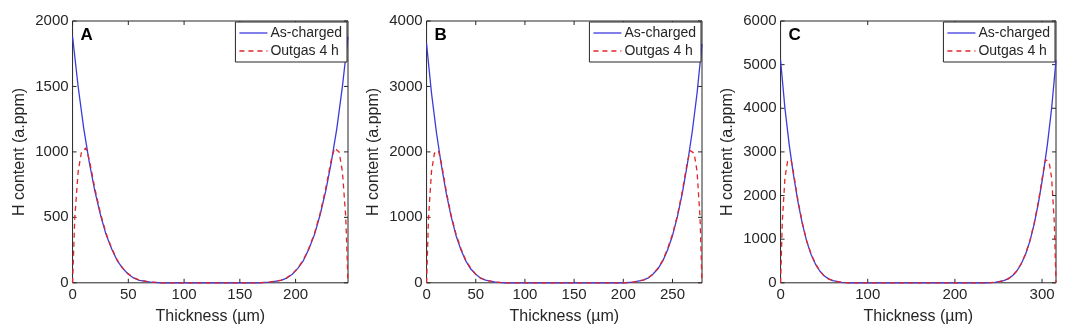  I want to click on annotation: C, so click(794, 35).